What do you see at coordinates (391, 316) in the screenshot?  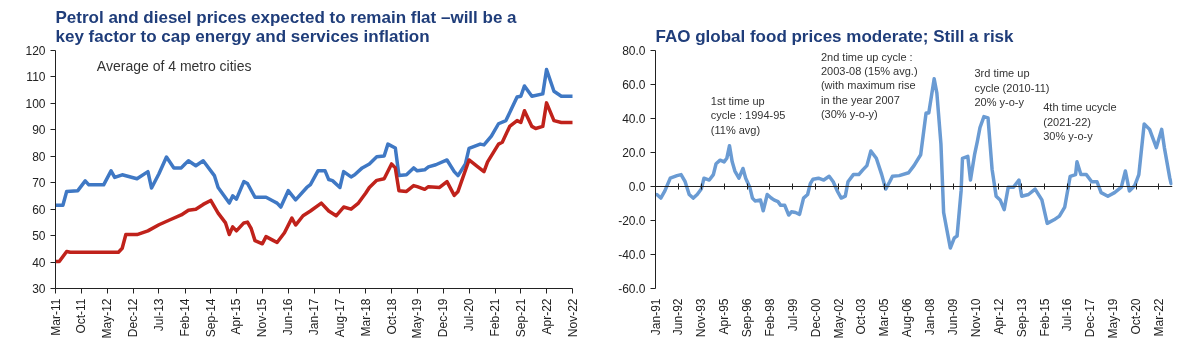 I see `x-tick-label: Oct-18` at bounding box center [391, 316].